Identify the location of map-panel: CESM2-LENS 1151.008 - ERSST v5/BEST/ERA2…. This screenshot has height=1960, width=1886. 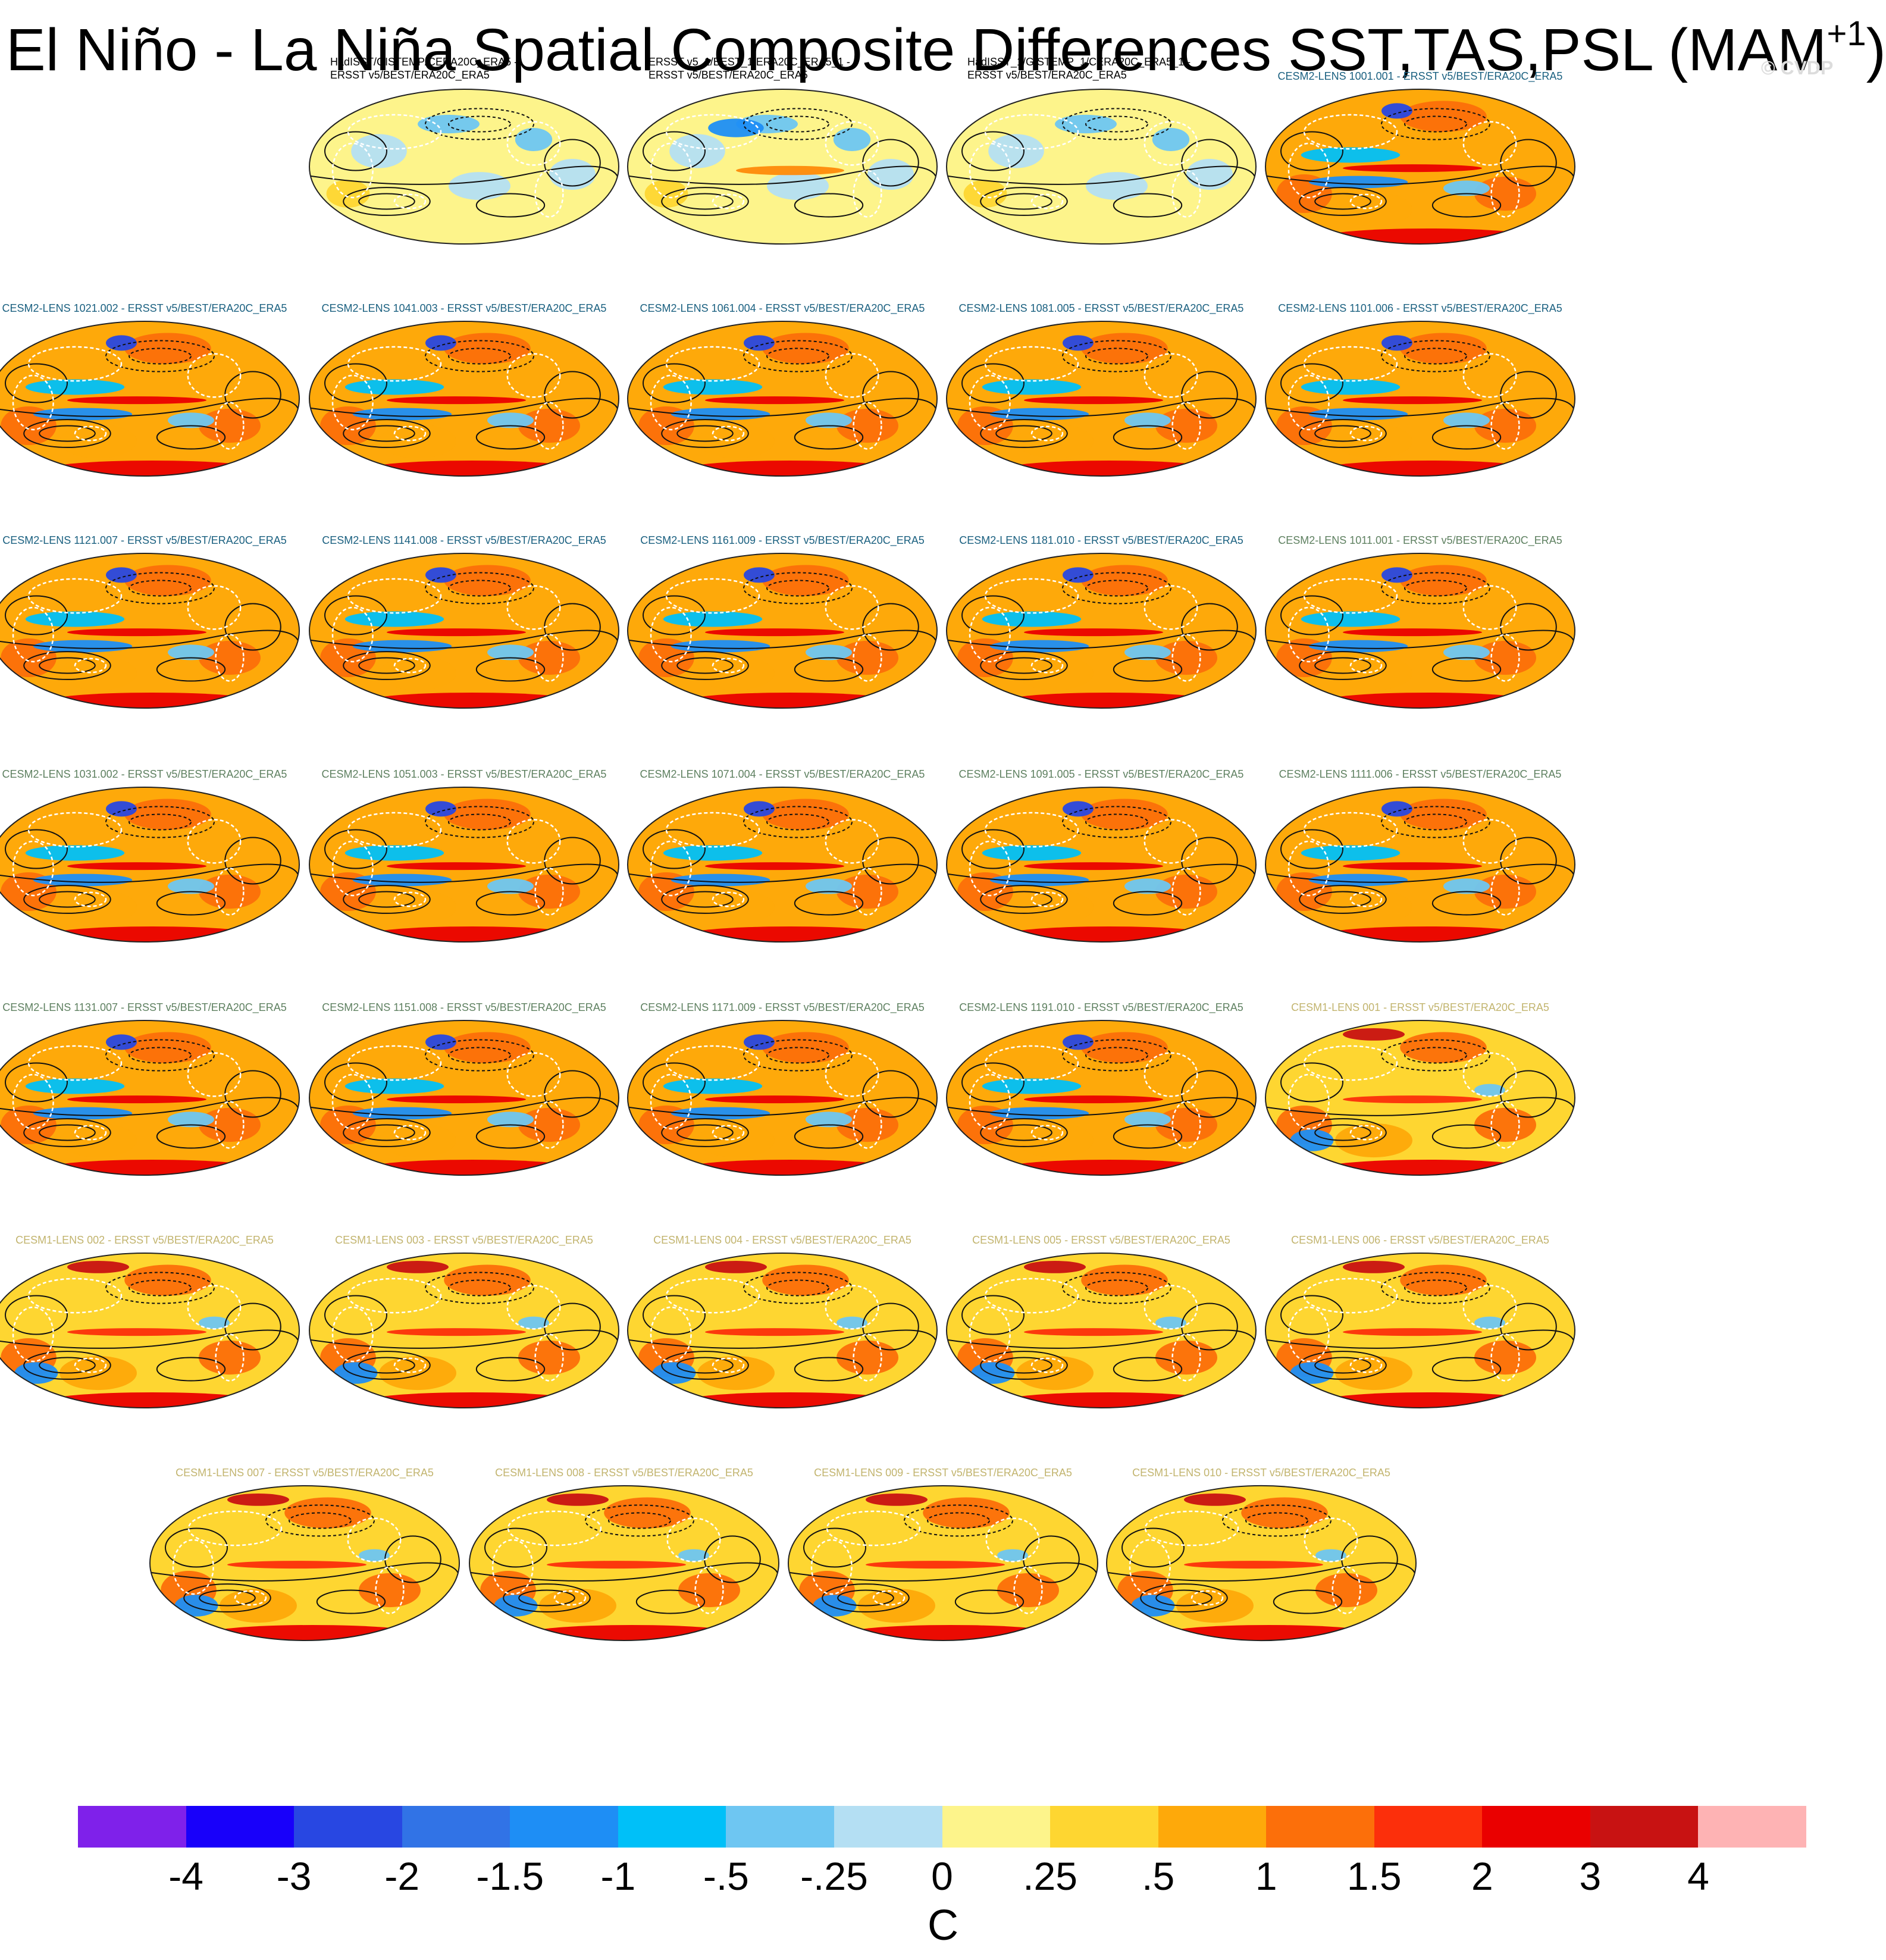
(464, 1088).